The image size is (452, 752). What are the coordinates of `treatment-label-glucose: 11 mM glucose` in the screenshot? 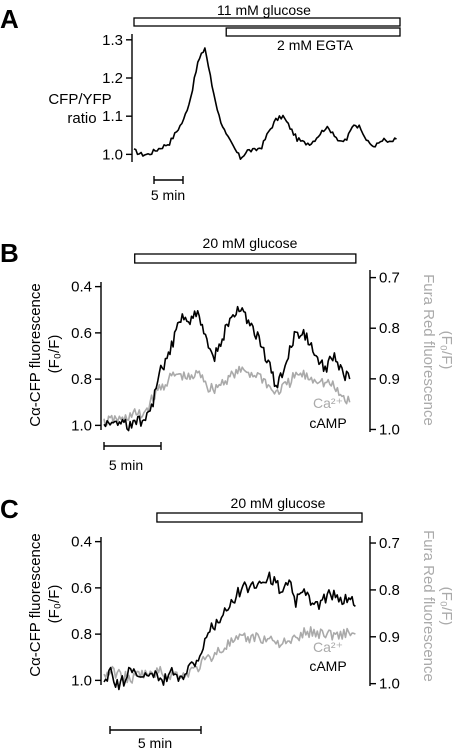 It's located at (264, 10).